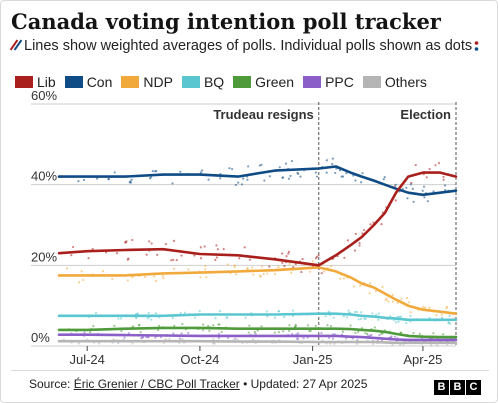 The image size is (498, 403). I want to click on legend-item: Green, so click(263, 82).